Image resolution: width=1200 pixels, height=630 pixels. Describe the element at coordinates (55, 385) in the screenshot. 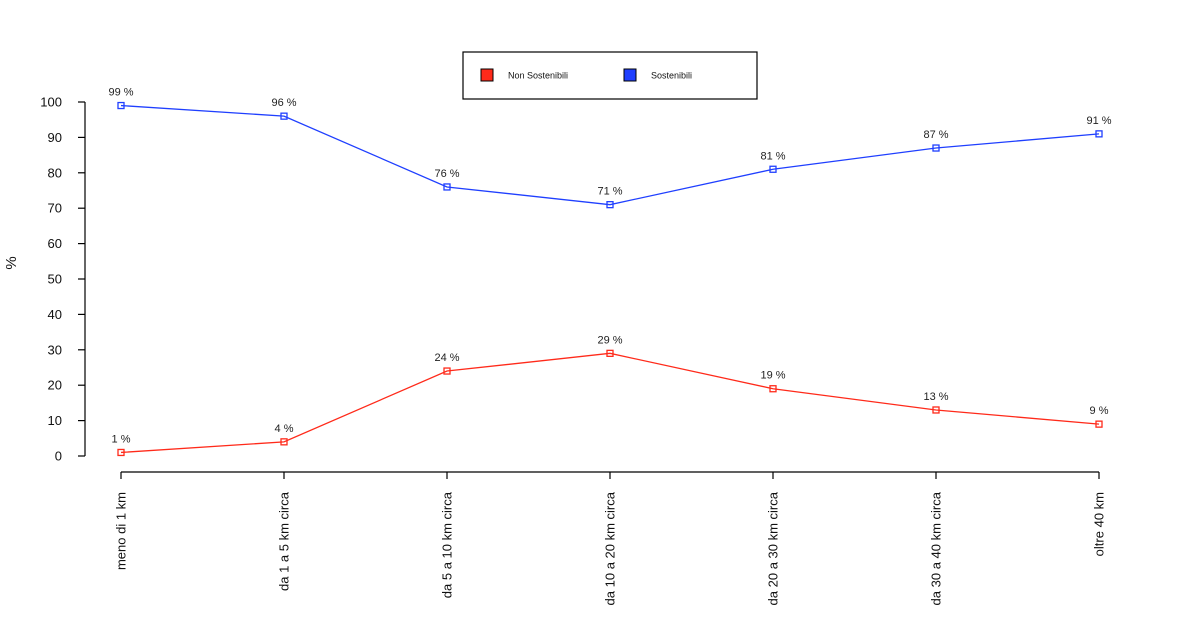

I see `y-tick-label: 20` at that location.